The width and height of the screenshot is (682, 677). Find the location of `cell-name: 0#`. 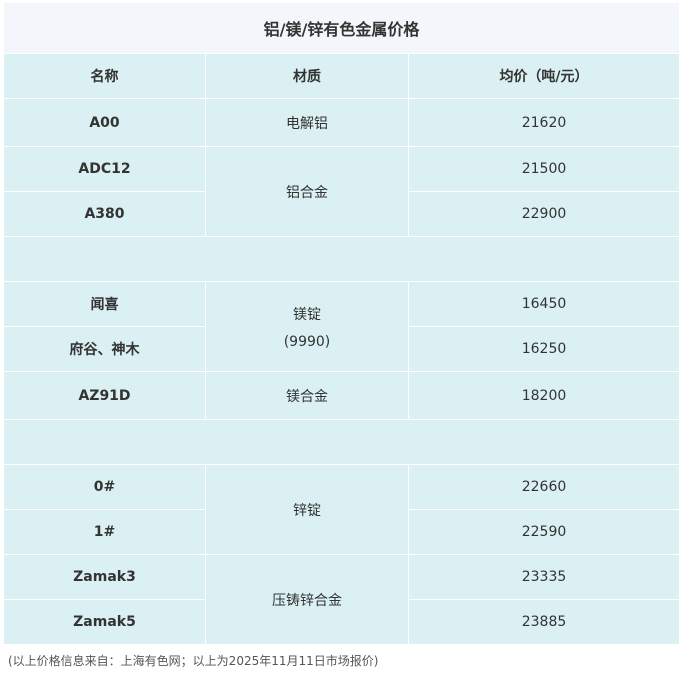

cell-name: 0# is located at coordinates (104, 487).